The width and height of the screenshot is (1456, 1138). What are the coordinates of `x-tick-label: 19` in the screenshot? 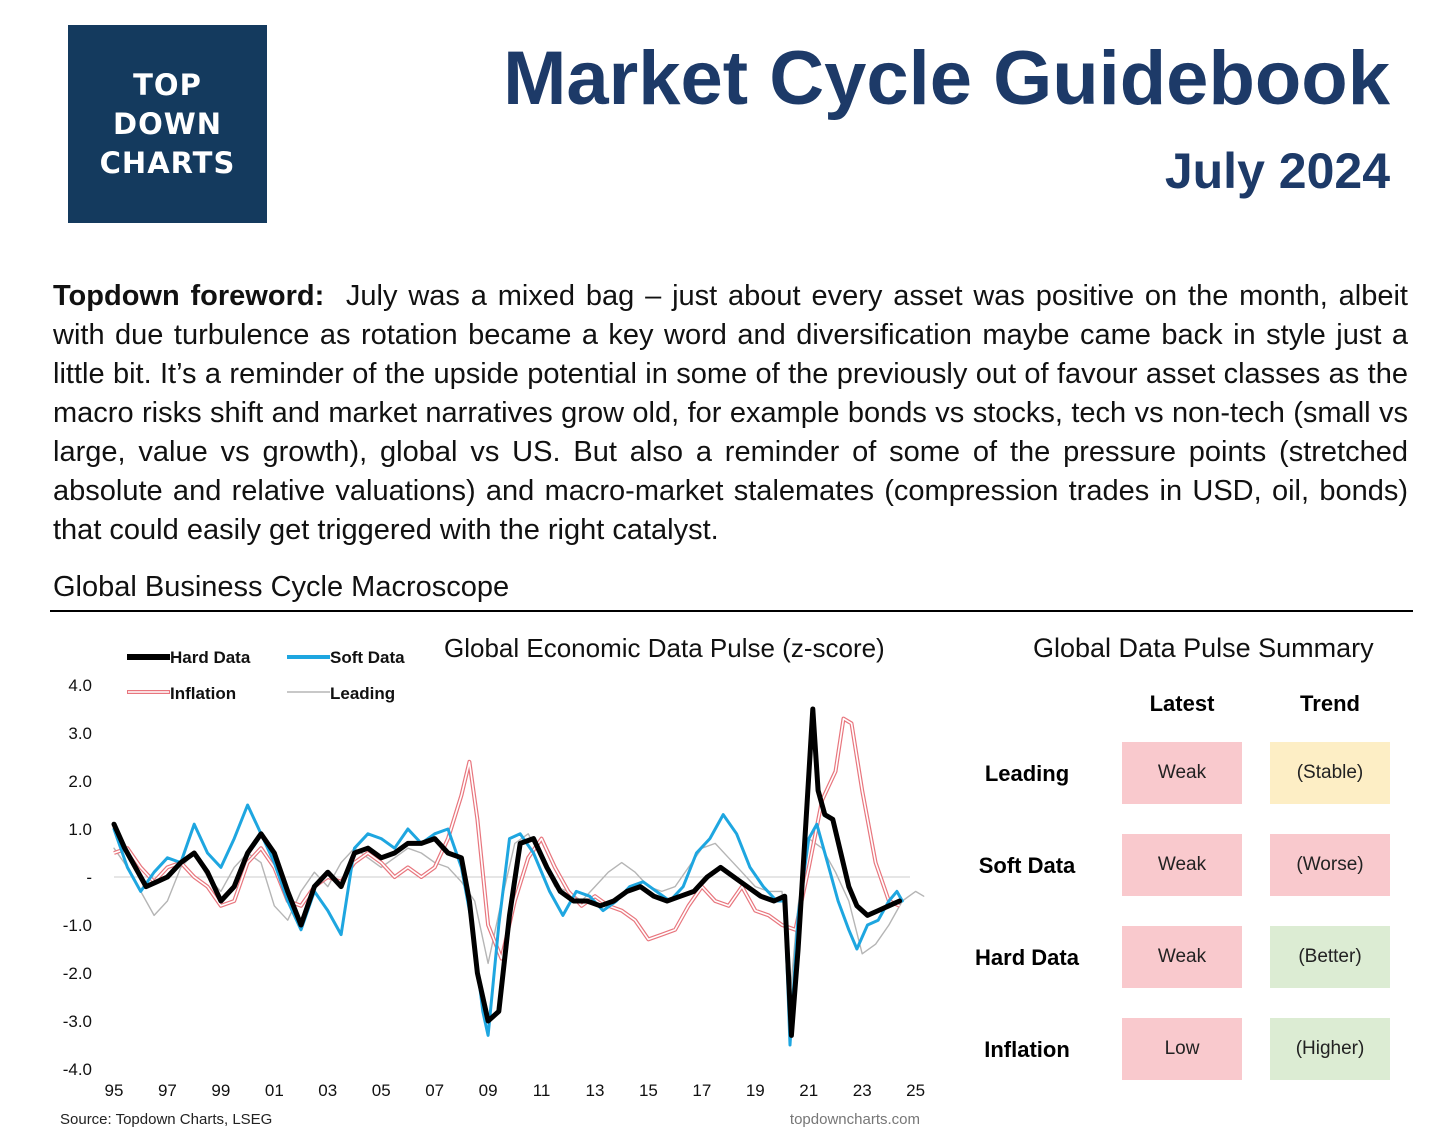 It's located at (755, 1090).